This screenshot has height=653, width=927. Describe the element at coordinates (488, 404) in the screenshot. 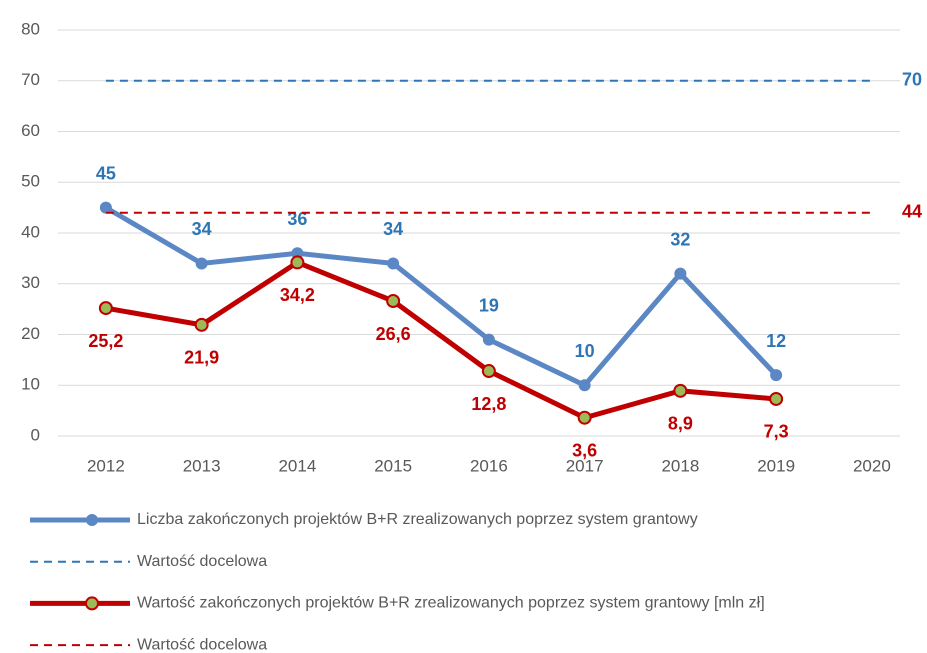

I see `data-label: 12,8` at that location.